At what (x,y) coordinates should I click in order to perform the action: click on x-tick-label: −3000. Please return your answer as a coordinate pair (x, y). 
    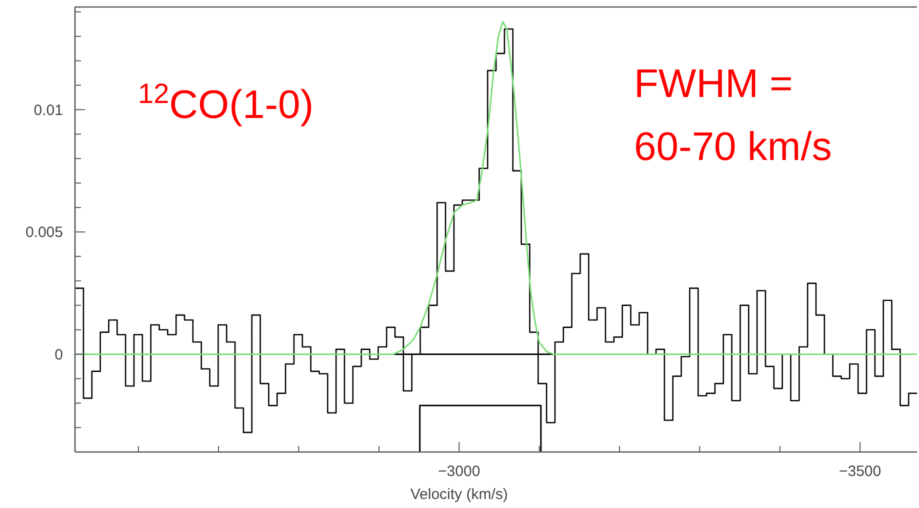
    Looking at the image, I should click on (459, 471).